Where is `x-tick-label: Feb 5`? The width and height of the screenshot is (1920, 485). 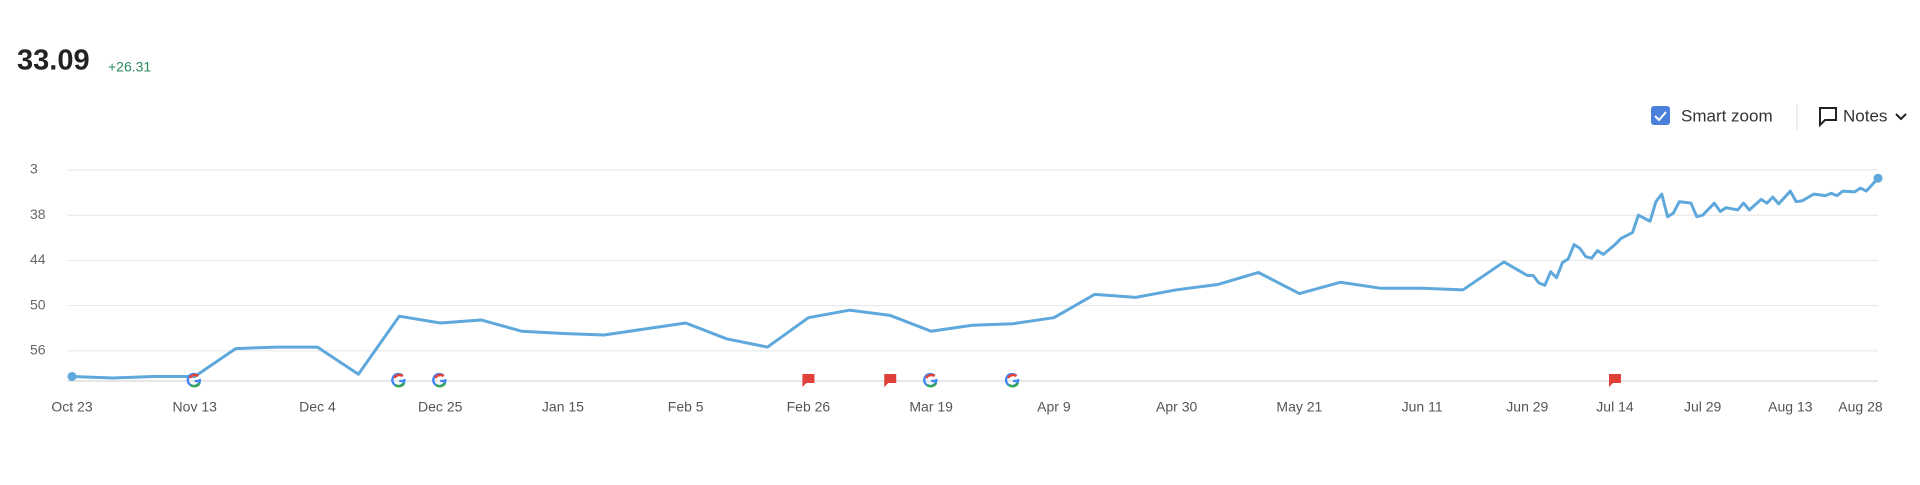 x-tick-label: Feb 5 is located at coordinates (686, 407).